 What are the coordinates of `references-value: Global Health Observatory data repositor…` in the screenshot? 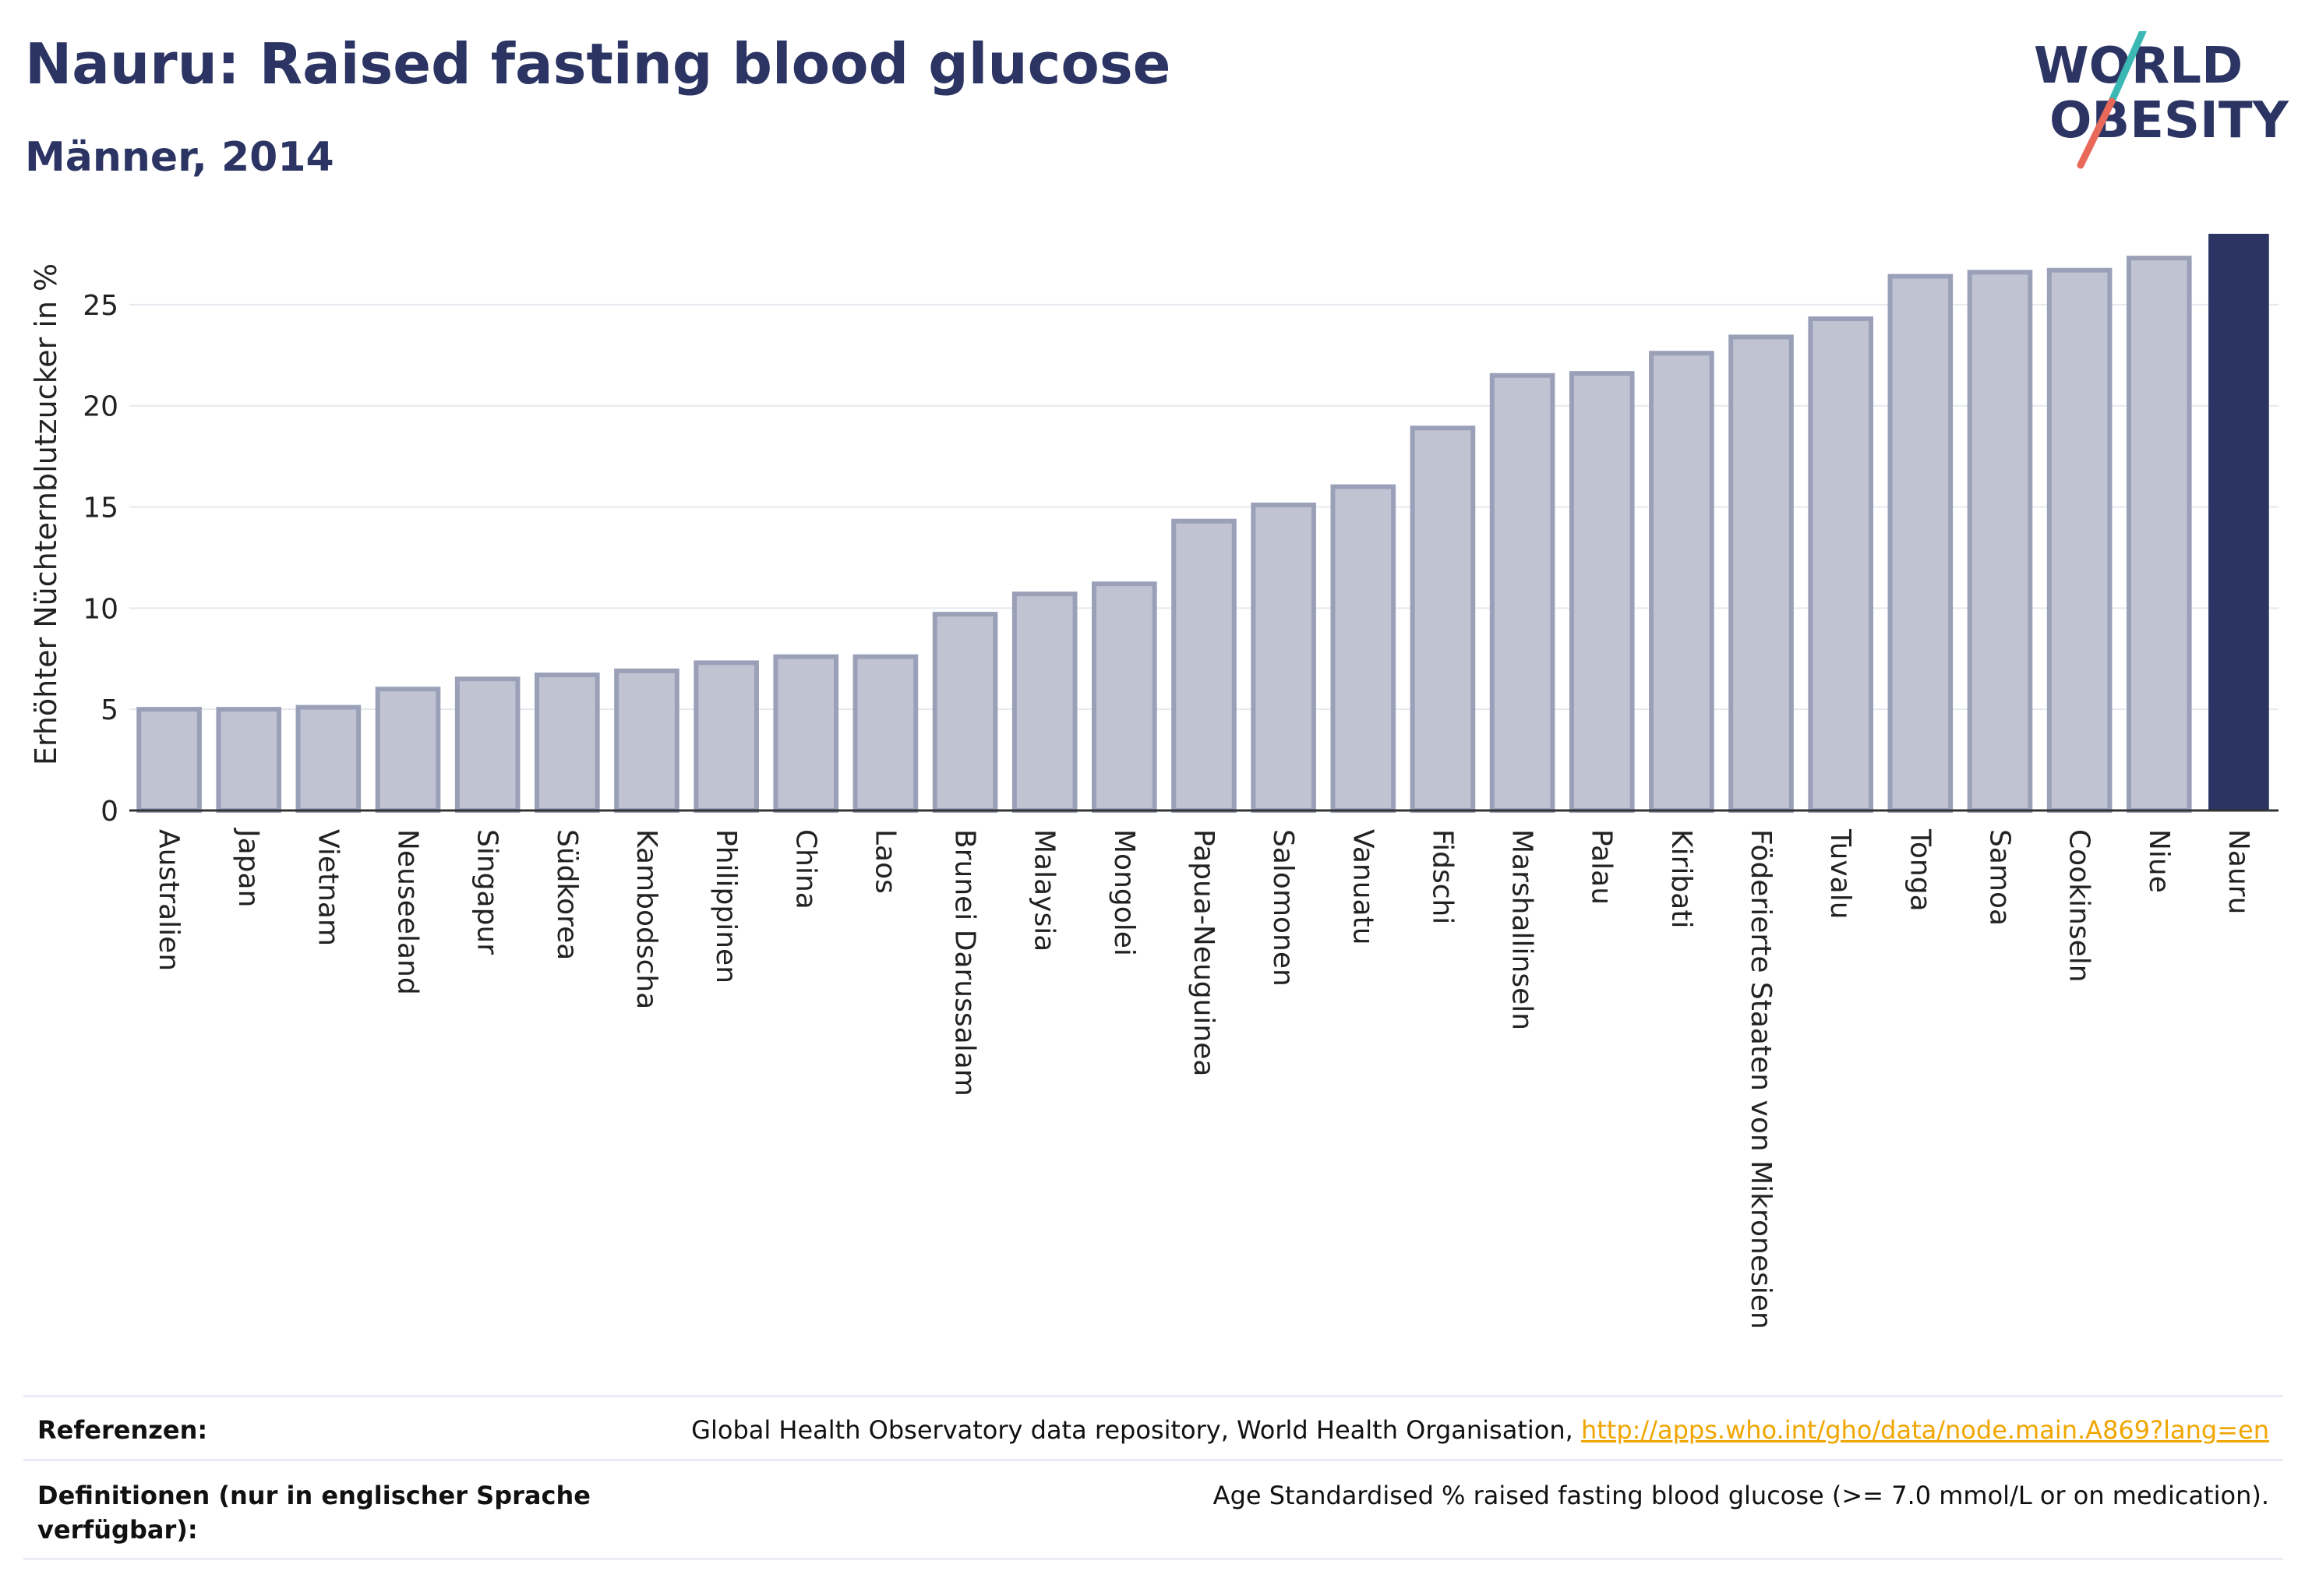 It's located at (1480, 1430).